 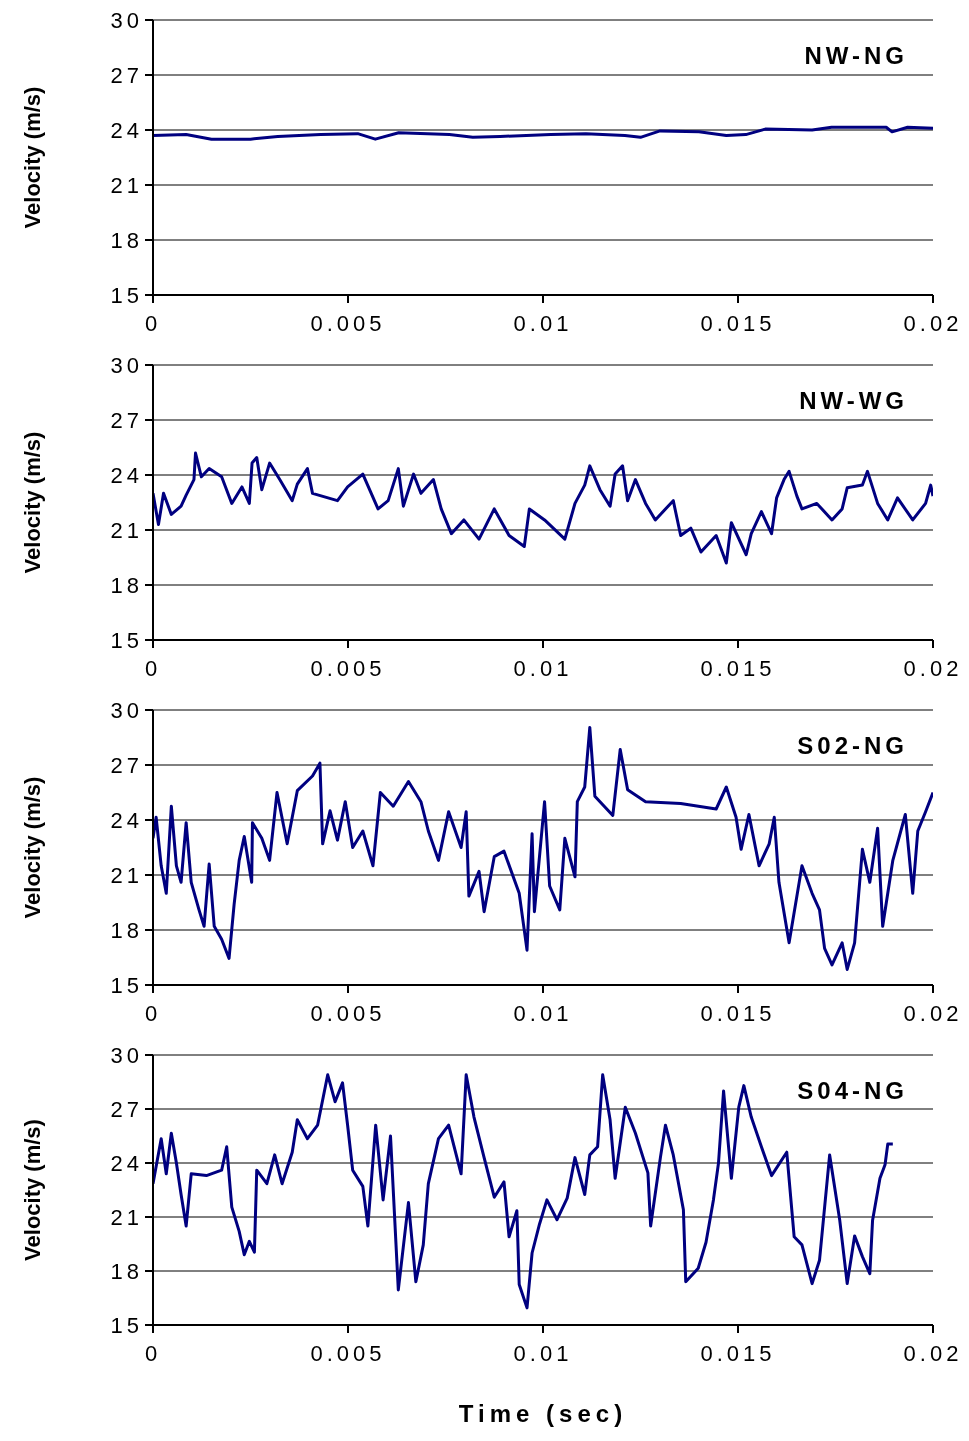 What do you see at coordinates (852, 746) in the screenshot?
I see `annotation: S02-NG` at bounding box center [852, 746].